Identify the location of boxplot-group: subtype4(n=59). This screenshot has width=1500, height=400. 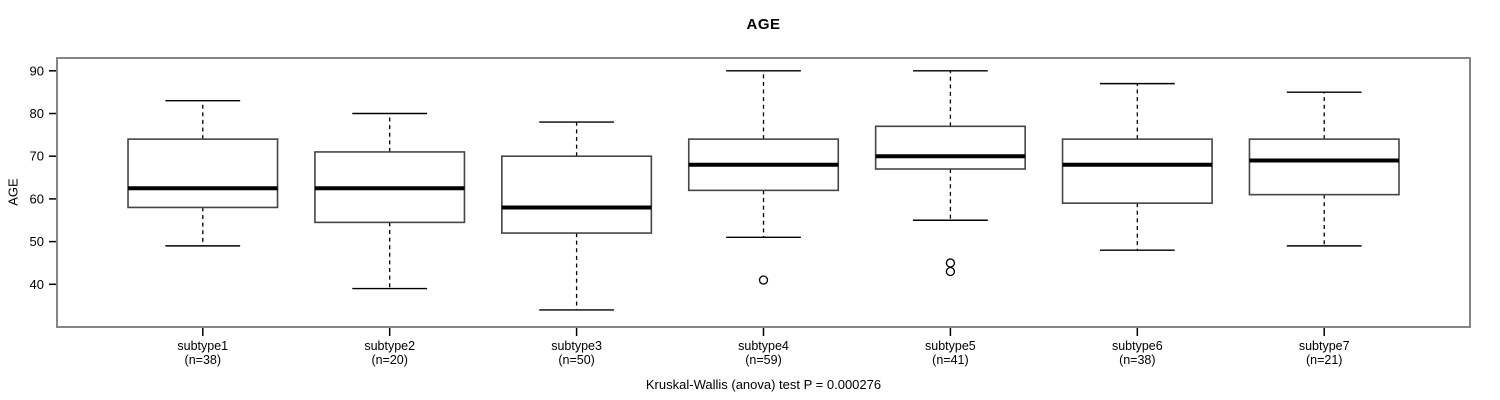
(763, 218).